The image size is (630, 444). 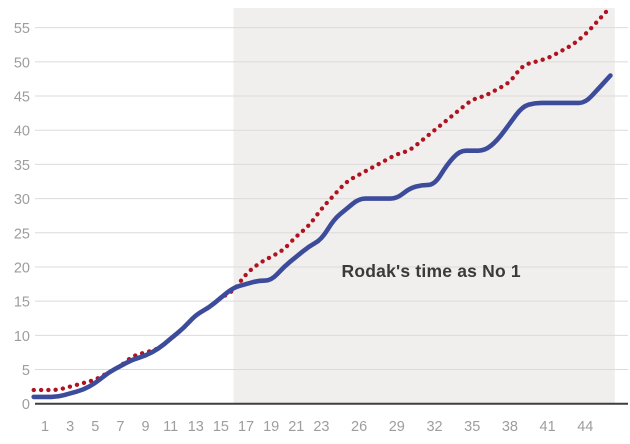 What do you see at coordinates (22, 337) in the screenshot?
I see `y-axis-tick-label: 10` at bounding box center [22, 337].